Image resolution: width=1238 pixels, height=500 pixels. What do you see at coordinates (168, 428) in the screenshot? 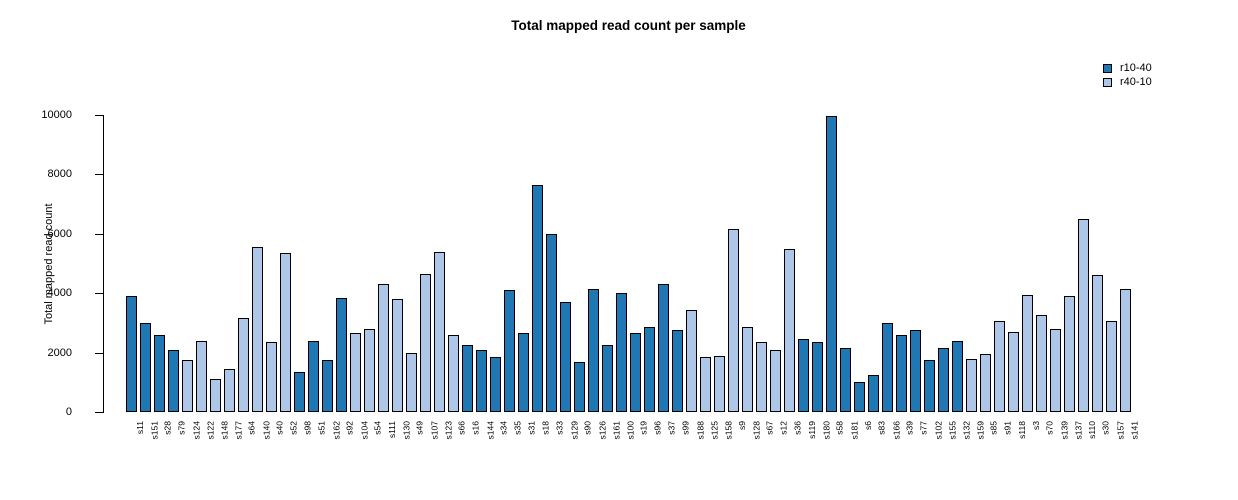
I see `x-tick-label-s28: s28` at bounding box center [168, 428].